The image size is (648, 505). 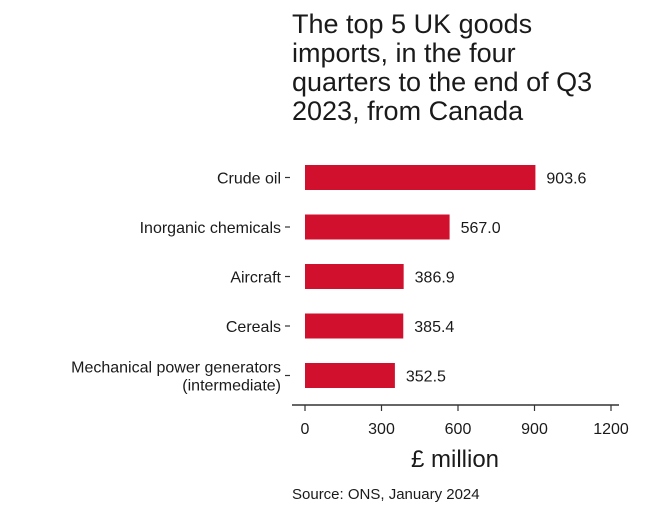 I want to click on value-label: 903.6, so click(x=566, y=179).